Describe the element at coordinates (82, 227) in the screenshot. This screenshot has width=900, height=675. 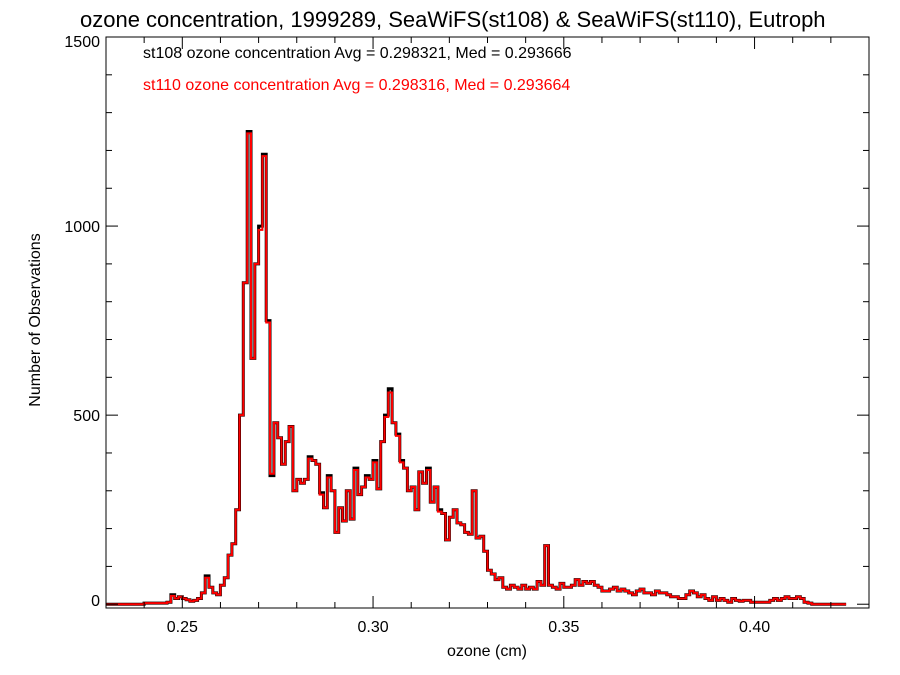
I see `y-tick-label: 1000` at that location.